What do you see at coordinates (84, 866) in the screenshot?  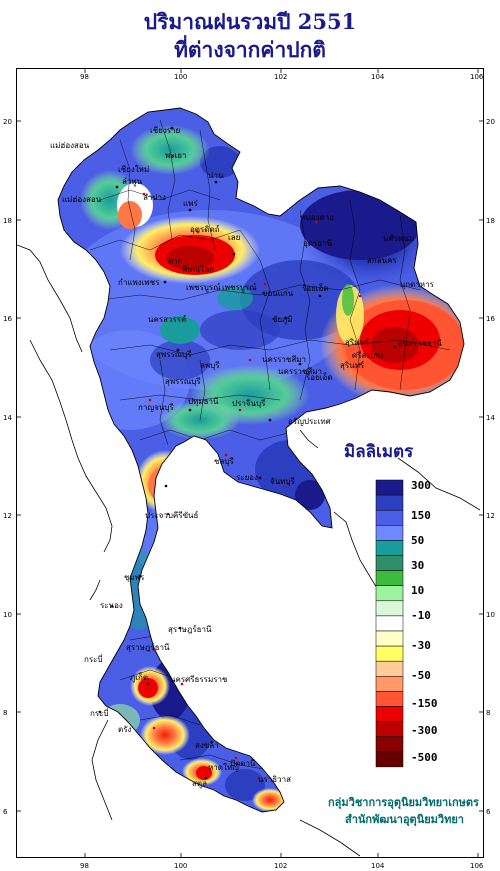 I see `tick-label-bottom: 98` at bounding box center [84, 866].